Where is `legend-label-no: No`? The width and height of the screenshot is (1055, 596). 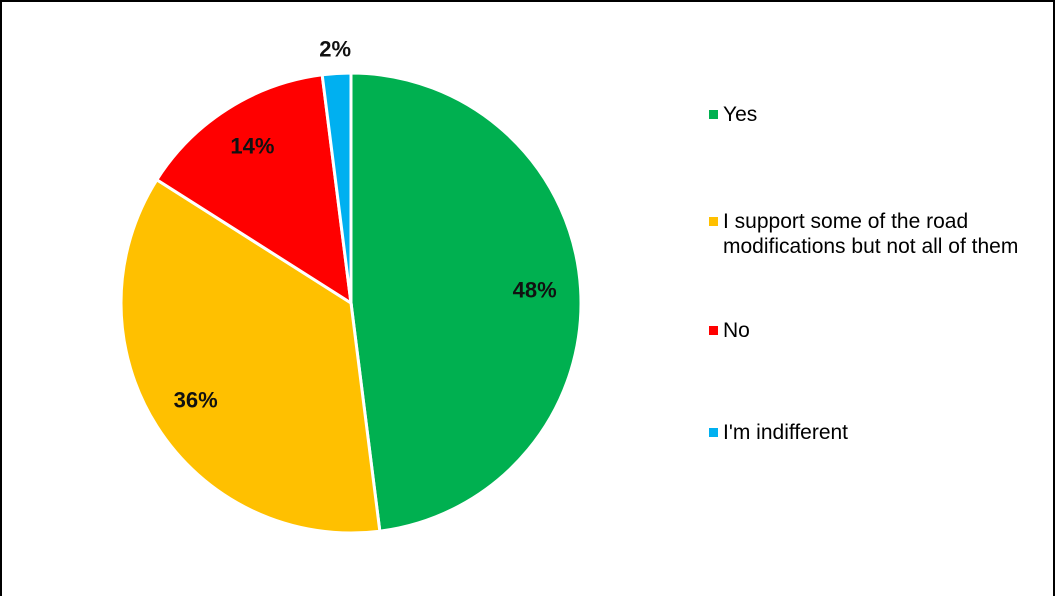 legend-label-no: No is located at coordinates (736, 330).